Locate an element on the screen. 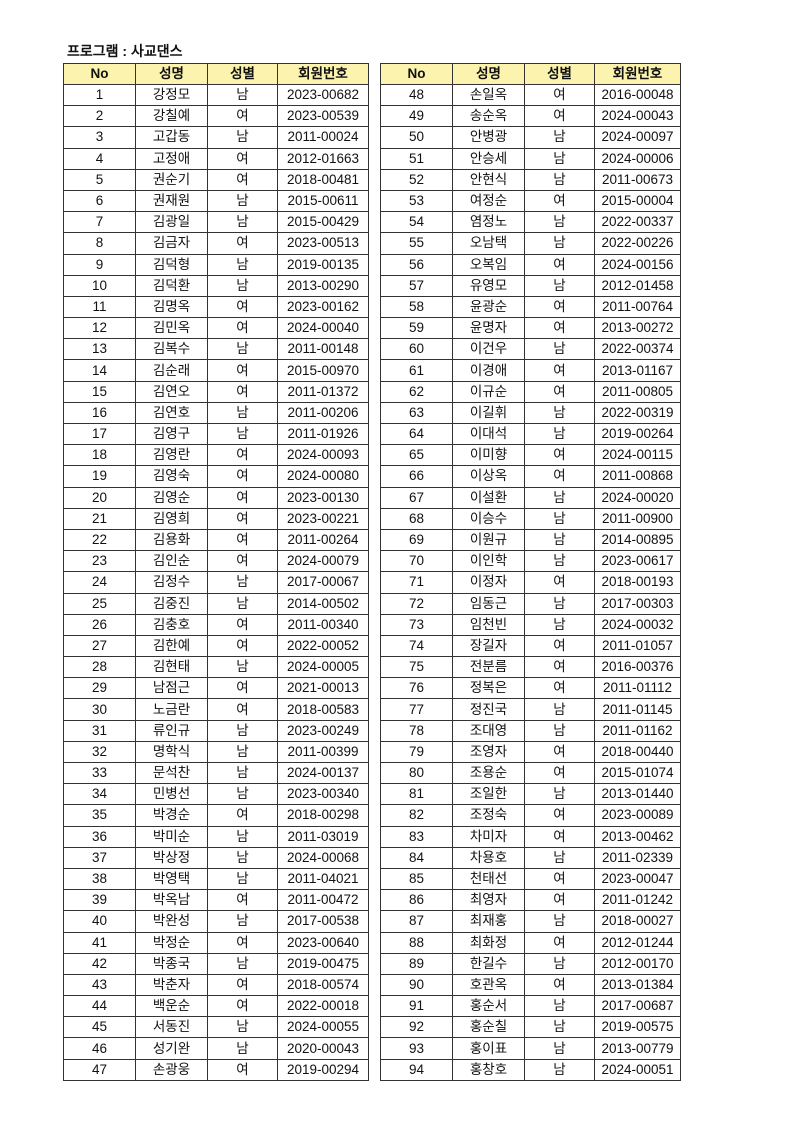 Image resolution: width=793 pixels, height=1122 pixels. cell-name: 김한예 is located at coordinates (171, 646).